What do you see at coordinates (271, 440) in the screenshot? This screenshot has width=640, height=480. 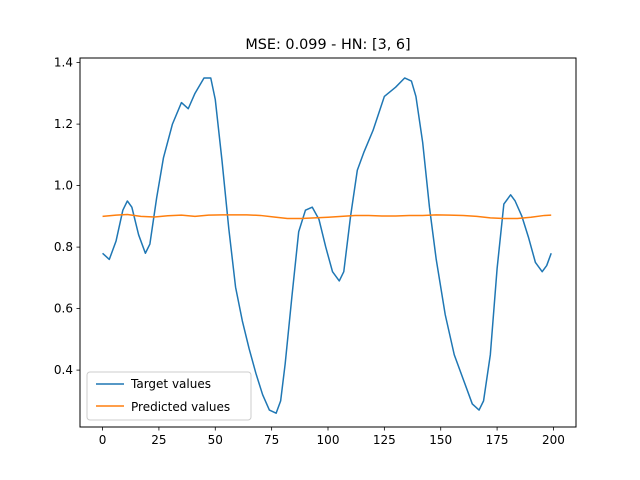 I see `x-tick-label: 75` at bounding box center [271, 440].